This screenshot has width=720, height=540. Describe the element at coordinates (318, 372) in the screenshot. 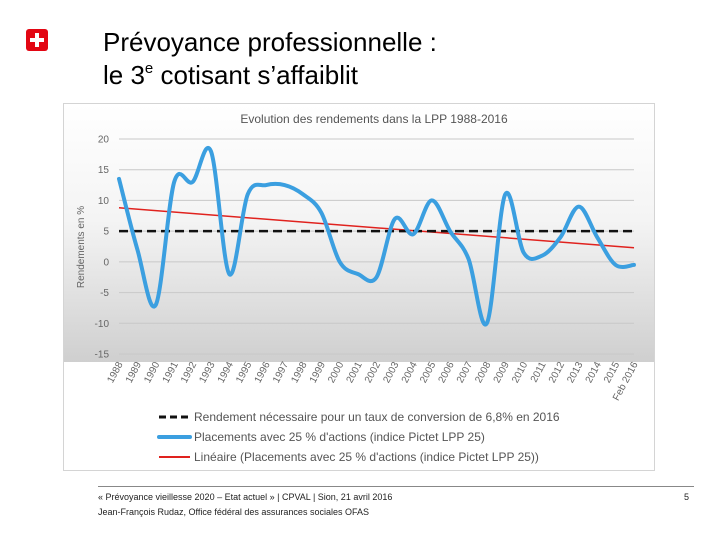

I see `x-tick-label: 1999` at that location.